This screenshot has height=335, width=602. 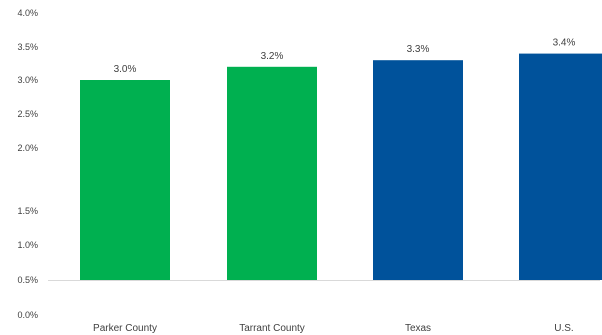 What do you see at coordinates (272, 56) in the screenshot?
I see `data-label: 3.2%` at bounding box center [272, 56].